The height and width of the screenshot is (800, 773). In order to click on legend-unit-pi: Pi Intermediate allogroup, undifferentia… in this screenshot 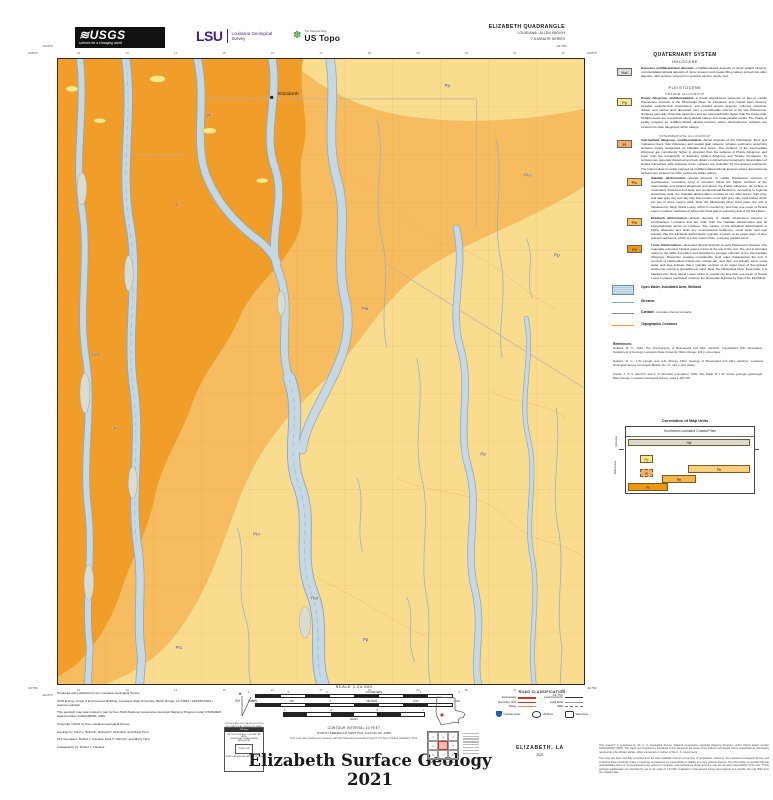, I will do `click(685, 156)`.